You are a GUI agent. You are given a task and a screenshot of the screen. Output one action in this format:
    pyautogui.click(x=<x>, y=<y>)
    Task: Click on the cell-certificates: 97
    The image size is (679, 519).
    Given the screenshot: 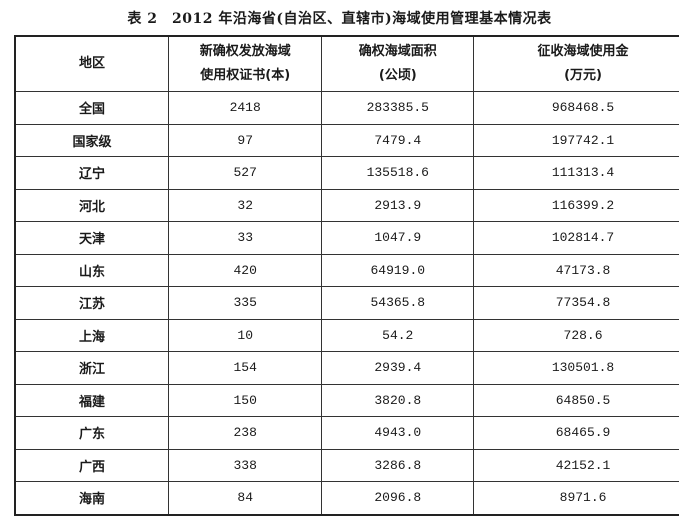 What is the action you would take?
    pyautogui.click(x=245, y=140)
    